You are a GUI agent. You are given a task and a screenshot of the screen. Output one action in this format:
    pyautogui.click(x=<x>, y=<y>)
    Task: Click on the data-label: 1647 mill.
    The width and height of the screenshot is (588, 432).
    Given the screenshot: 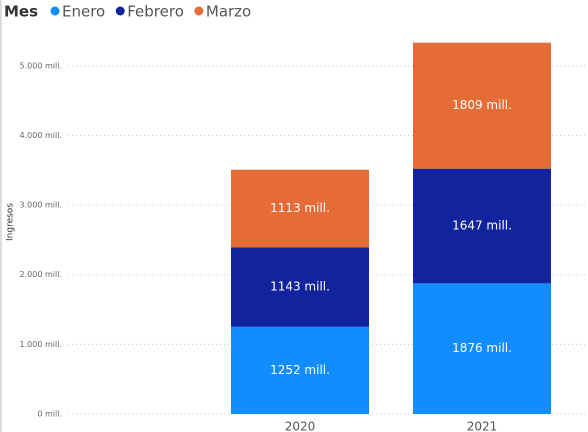 What is the action you would take?
    pyautogui.click(x=482, y=226)
    